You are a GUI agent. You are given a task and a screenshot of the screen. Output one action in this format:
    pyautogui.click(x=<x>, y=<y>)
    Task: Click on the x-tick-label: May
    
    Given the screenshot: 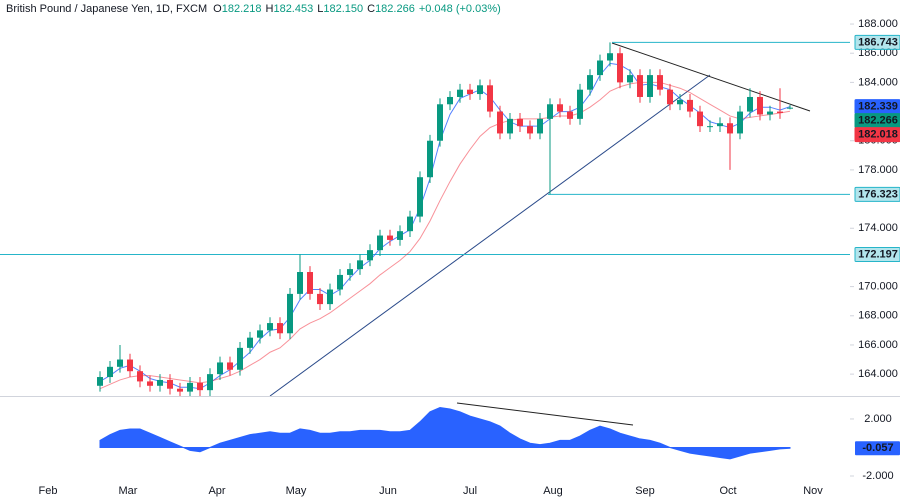 What is the action you would take?
    pyautogui.click(x=296, y=491)
    